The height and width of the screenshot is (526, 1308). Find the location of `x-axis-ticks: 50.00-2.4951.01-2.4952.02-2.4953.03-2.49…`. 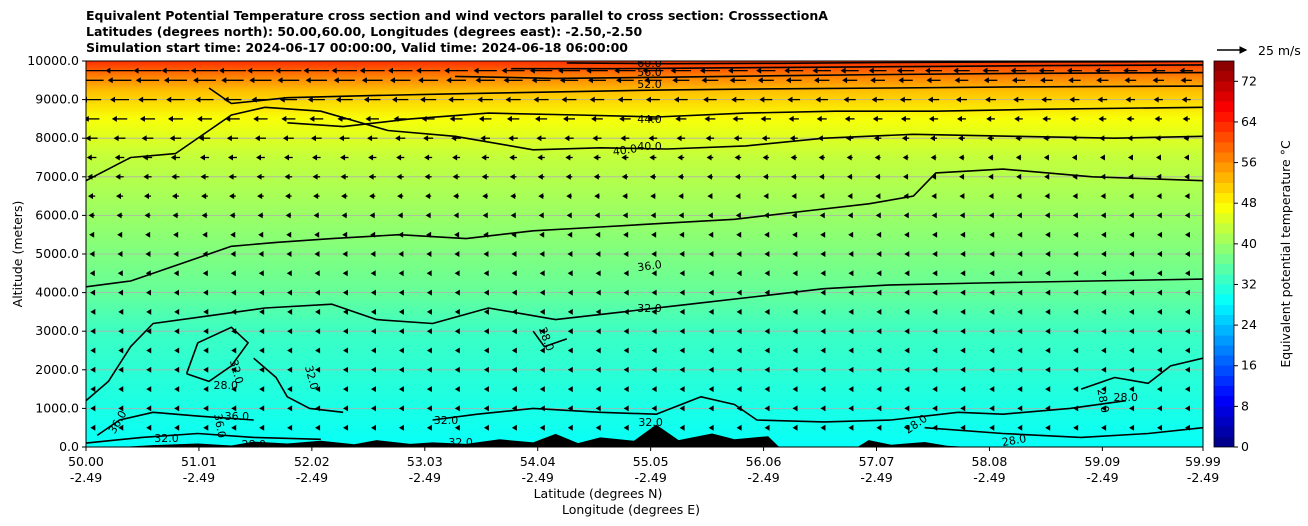

x-axis-ticks: 50.00-2.4951.01-2.4952.02-2.4953.03-2.49… is located at coordinates (644, 466).